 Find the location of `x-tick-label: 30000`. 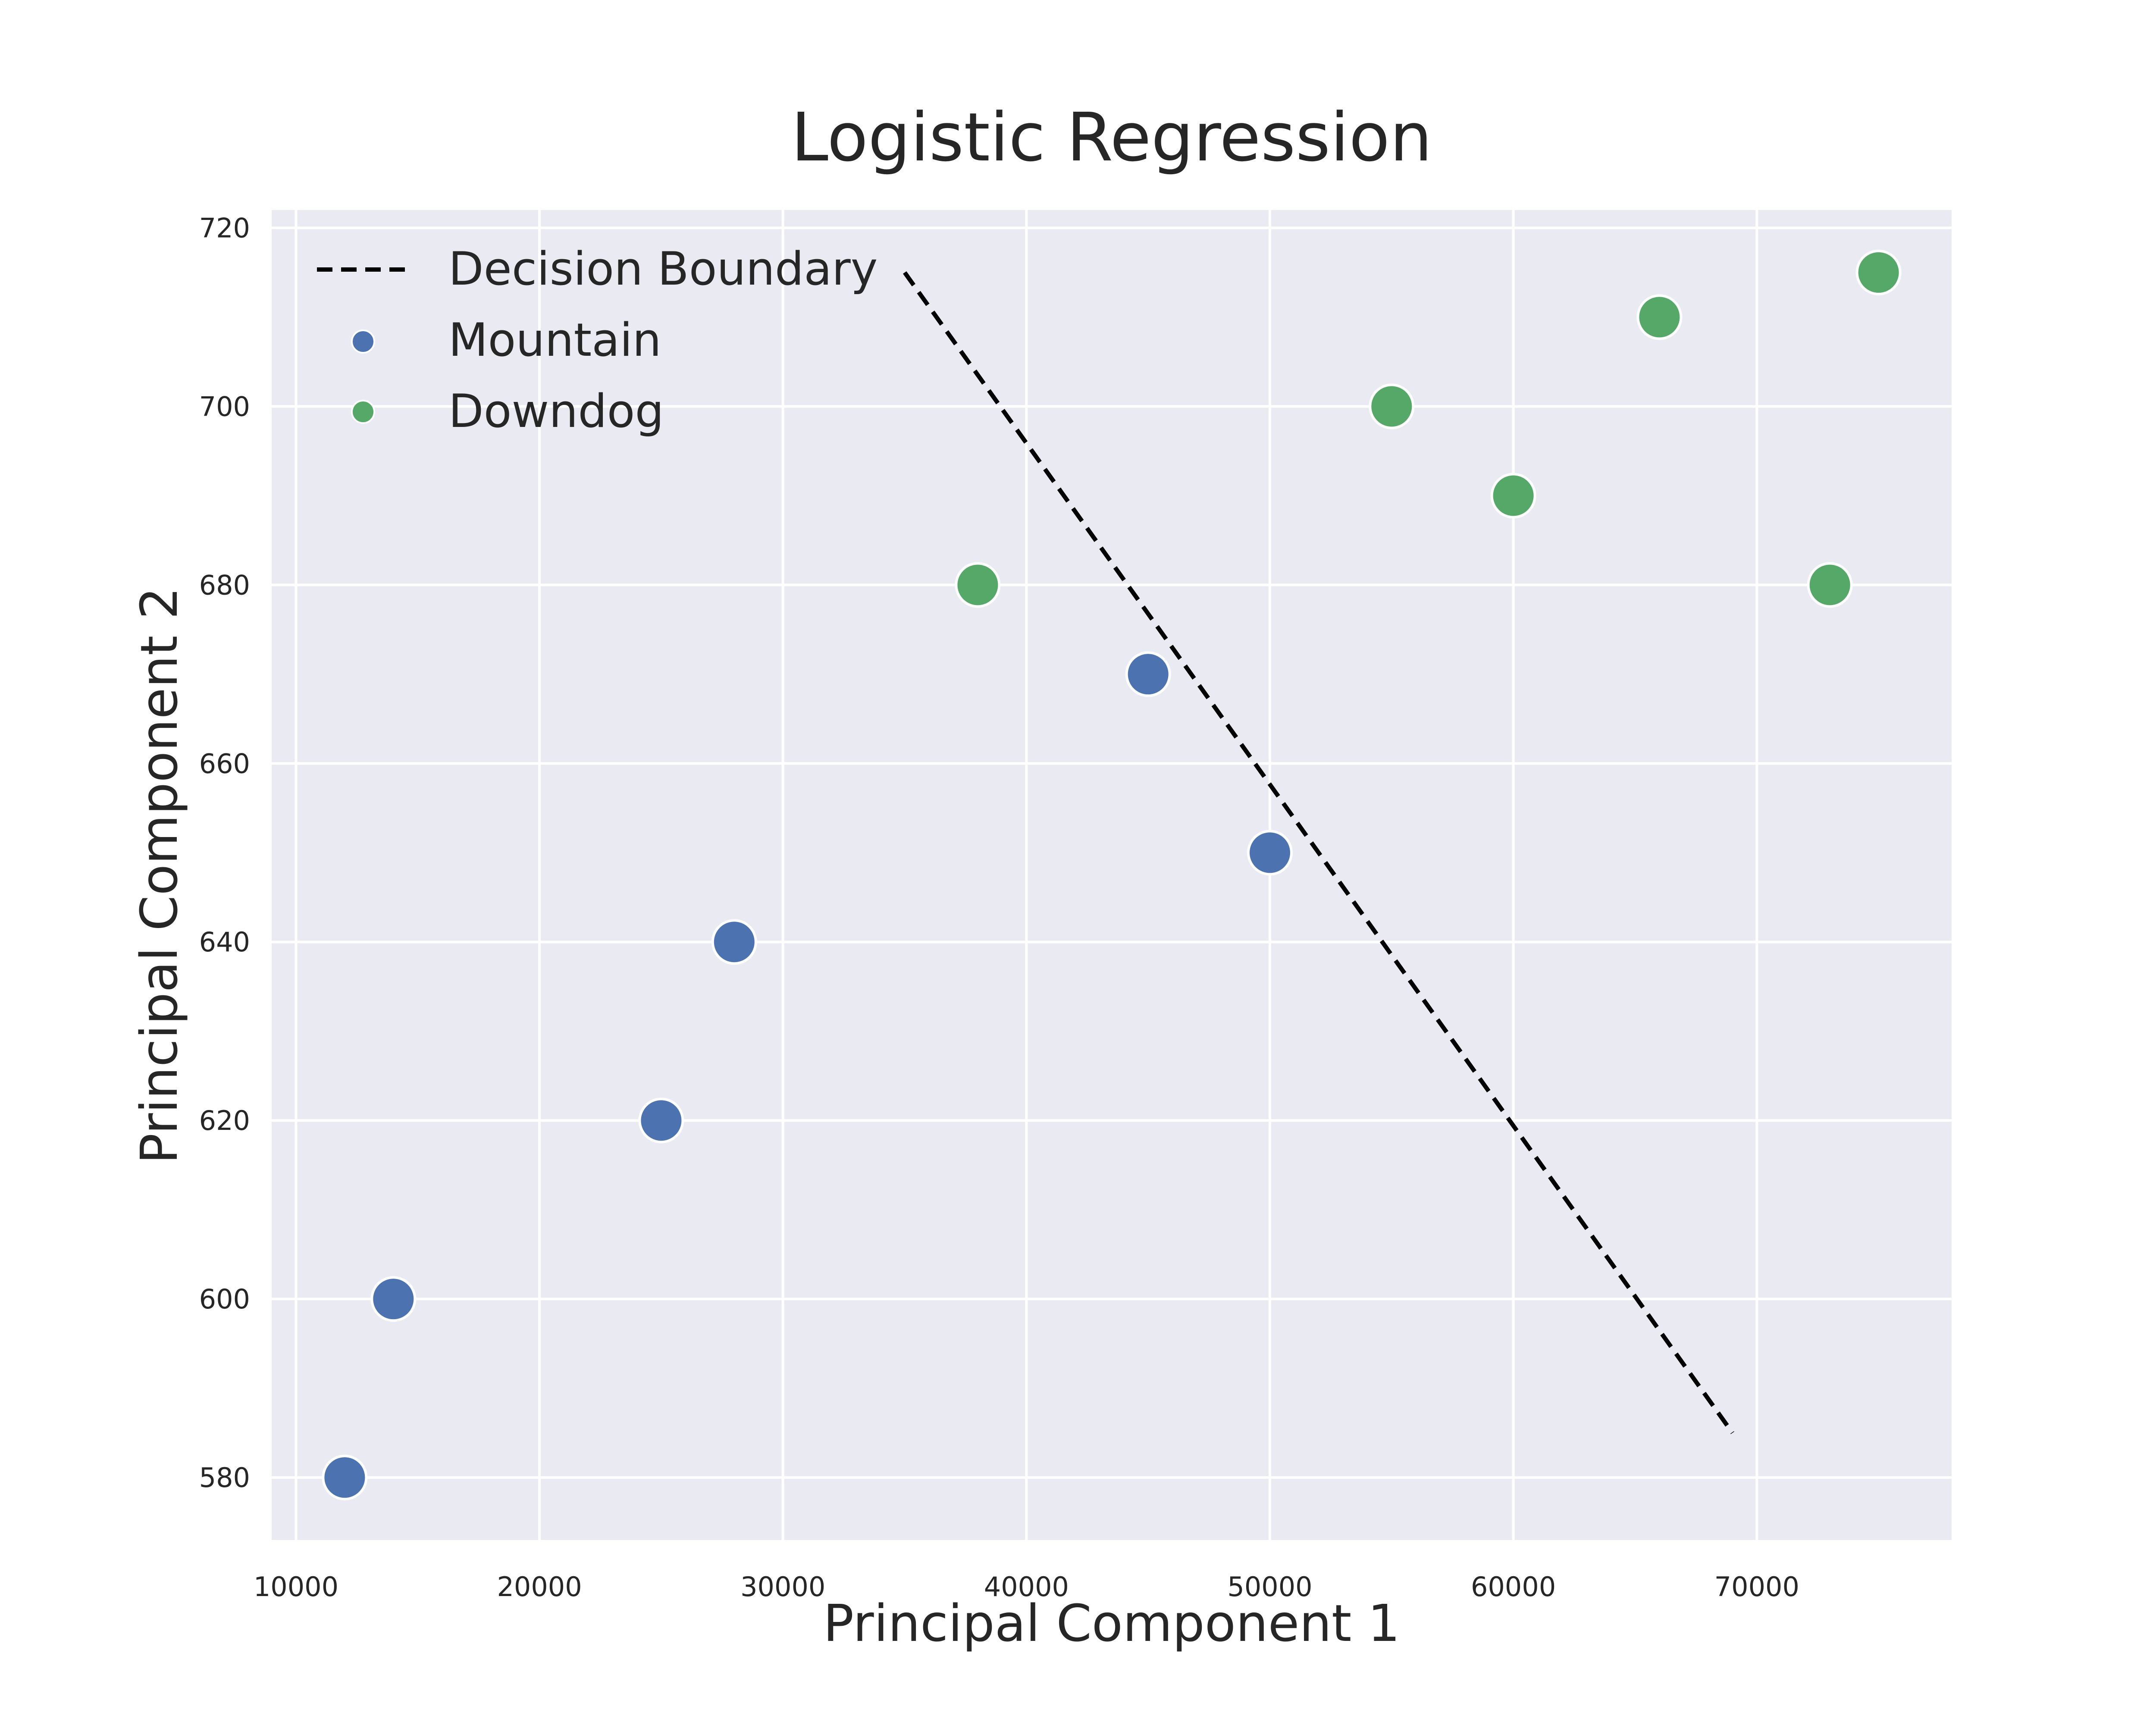

x-tick-label: 30000 is located at coordinates (782, 1587).